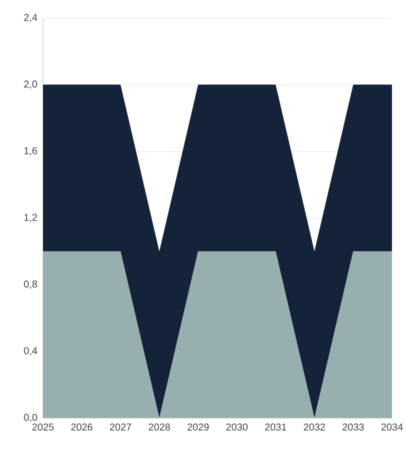  What do you see at coordinates (275, 427) in the screenshot?
I see `x-tick-label: 2031` at bounding box center [275, 427].